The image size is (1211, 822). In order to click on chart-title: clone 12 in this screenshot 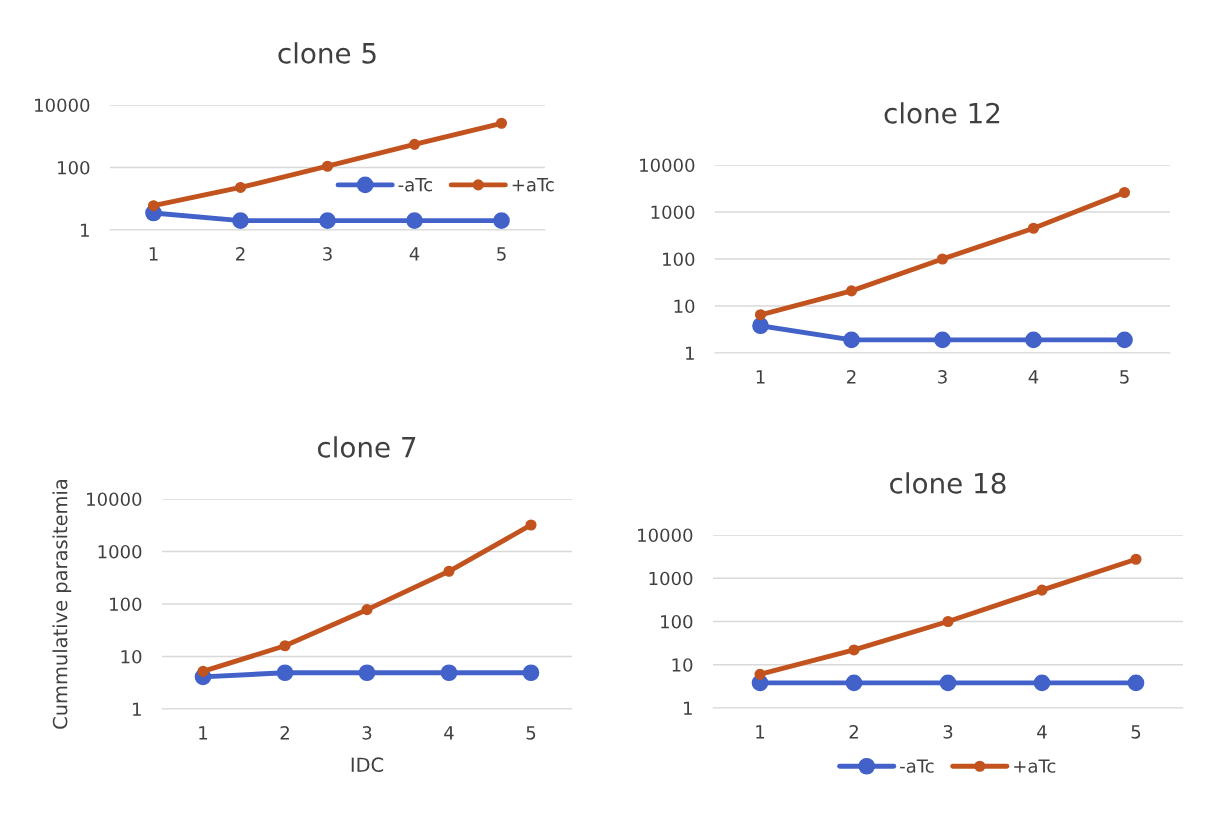, I will do `click(942, 113)`.